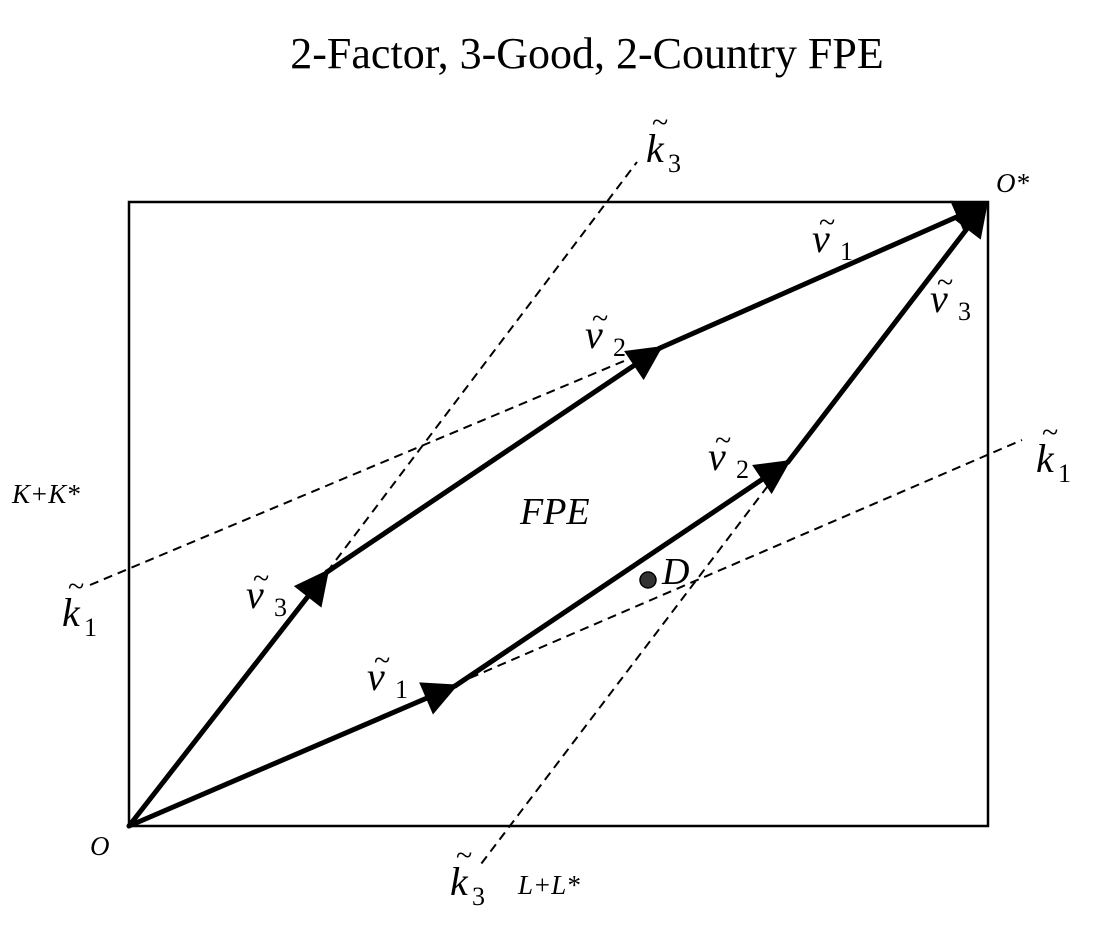  I want to click on label-v3-lower: ~ v 3, so click(950, 296).